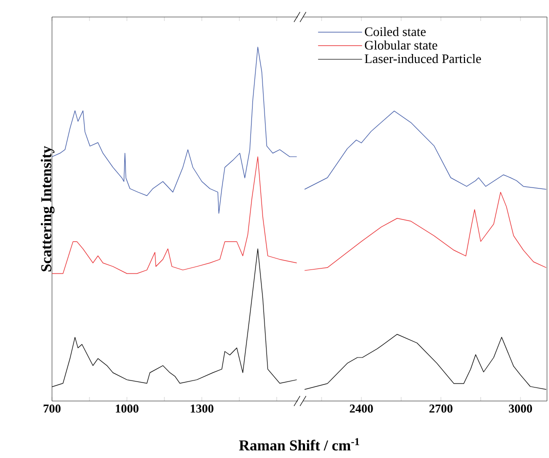 The image size is (549, 458). What do you see at coordinates (127, 408) in the screenshot?
I see `x-tick-label: 1000` at bounding box center [127, 408].